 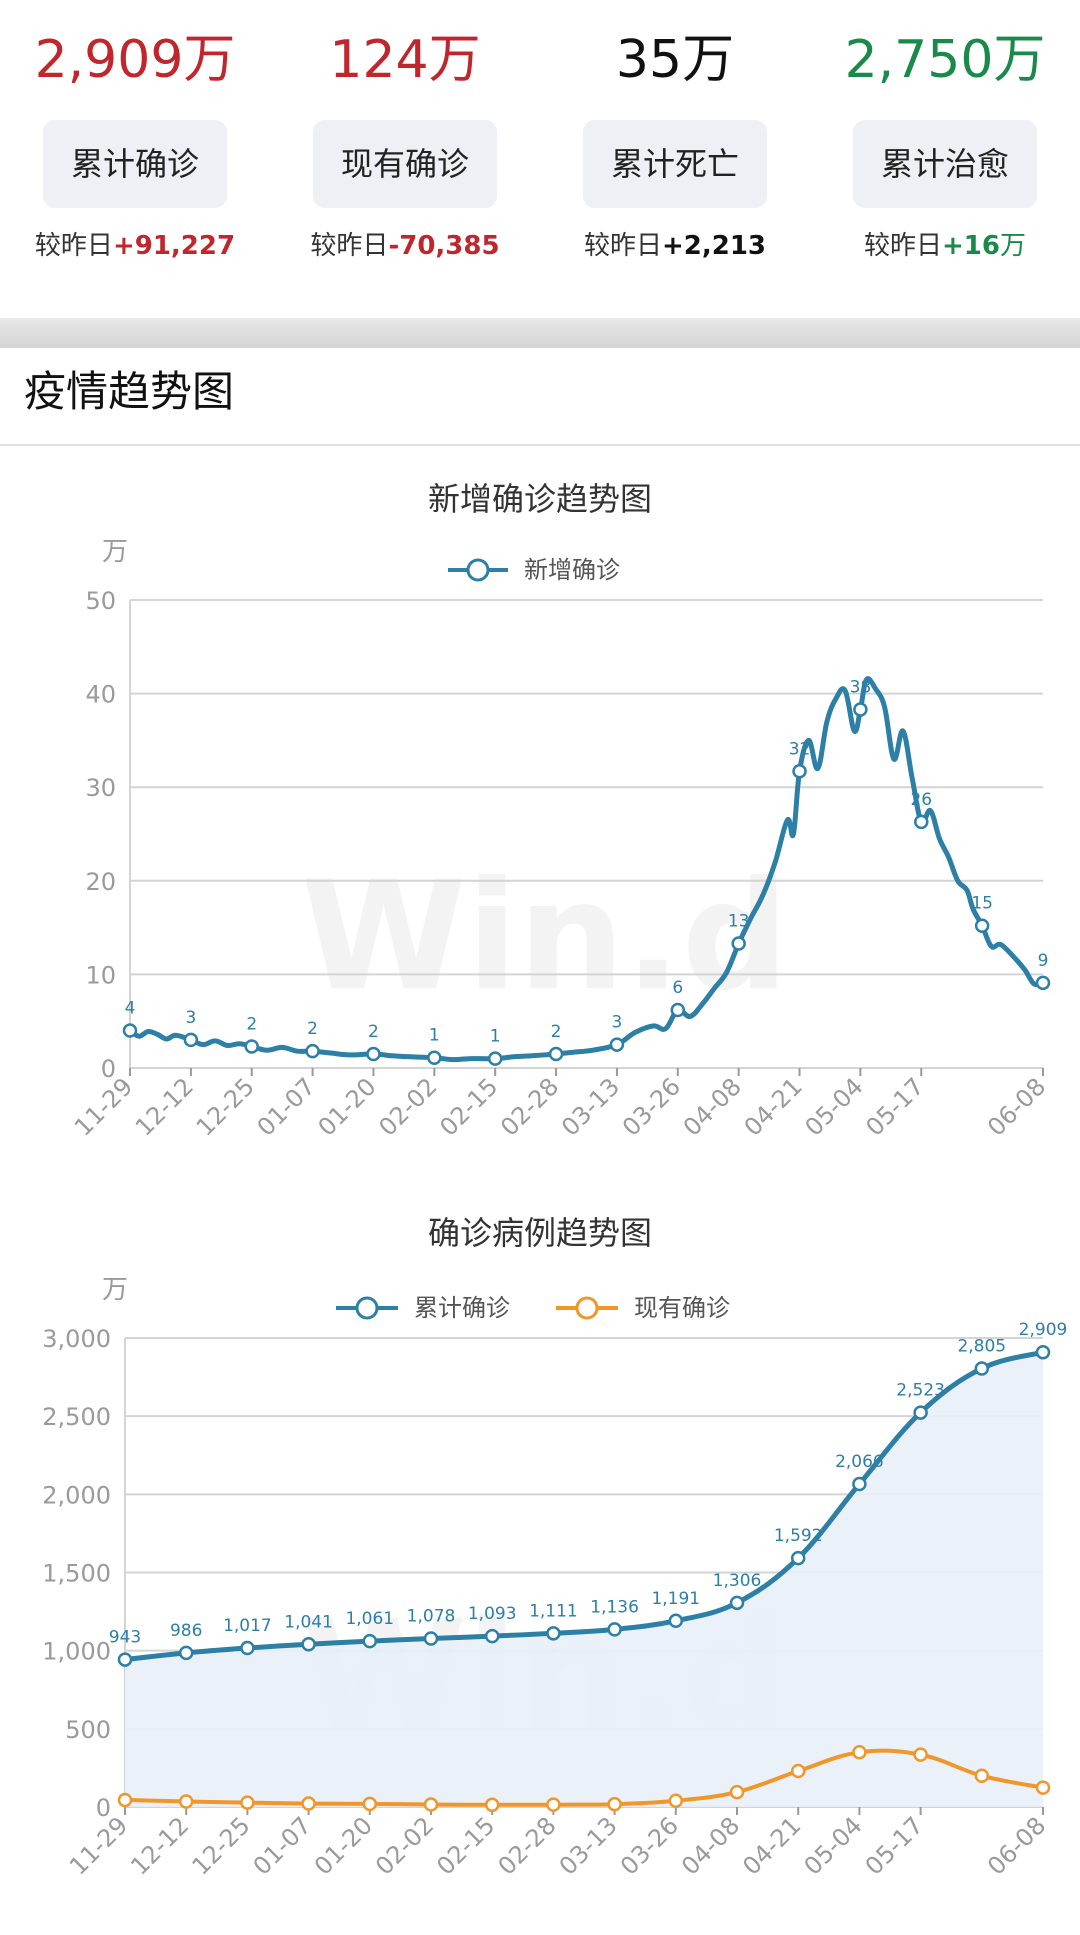 I want to click on y-tick-label: 20, so click(x=100, y=882).